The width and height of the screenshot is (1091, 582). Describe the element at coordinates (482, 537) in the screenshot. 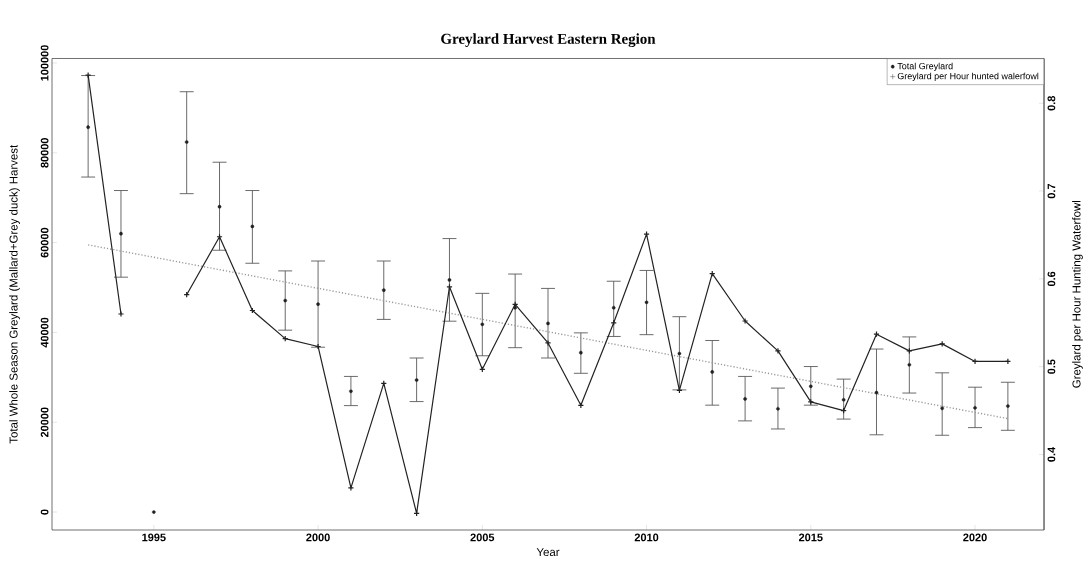

I see `x-tick-label: 2005` at that location.